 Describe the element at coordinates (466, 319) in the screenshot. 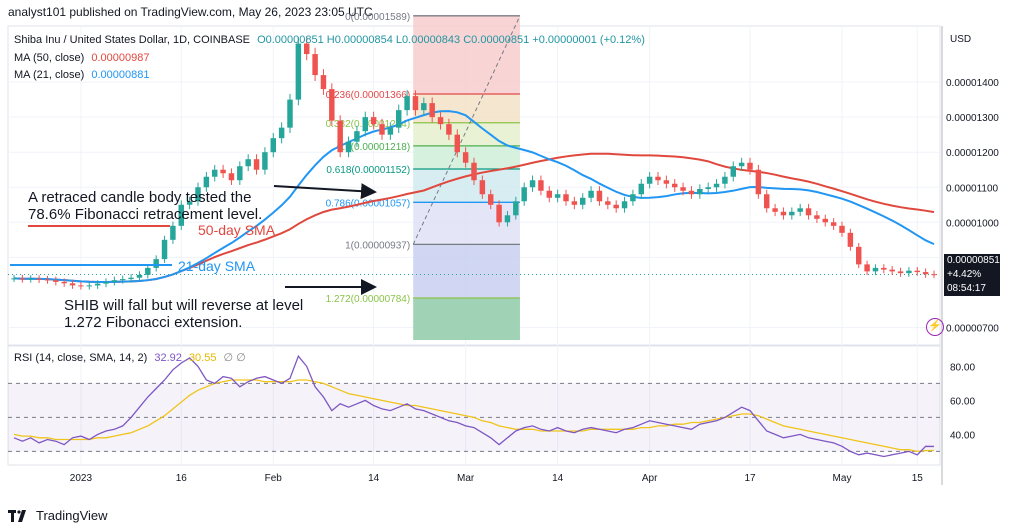

I see `fib-extension-zone` at that location.